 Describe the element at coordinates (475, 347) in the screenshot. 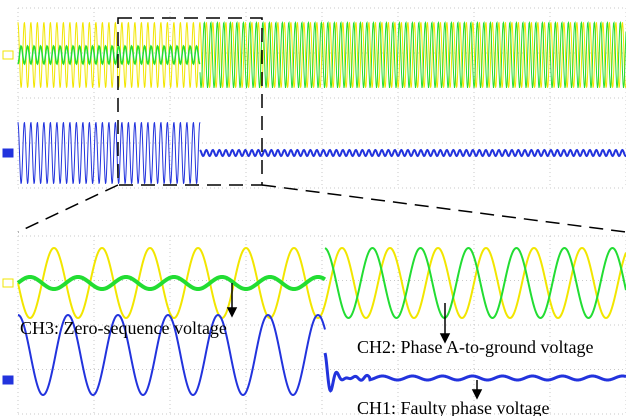

I see `ch2-label: CH2: Phase A-to-ground voltage` at that location.